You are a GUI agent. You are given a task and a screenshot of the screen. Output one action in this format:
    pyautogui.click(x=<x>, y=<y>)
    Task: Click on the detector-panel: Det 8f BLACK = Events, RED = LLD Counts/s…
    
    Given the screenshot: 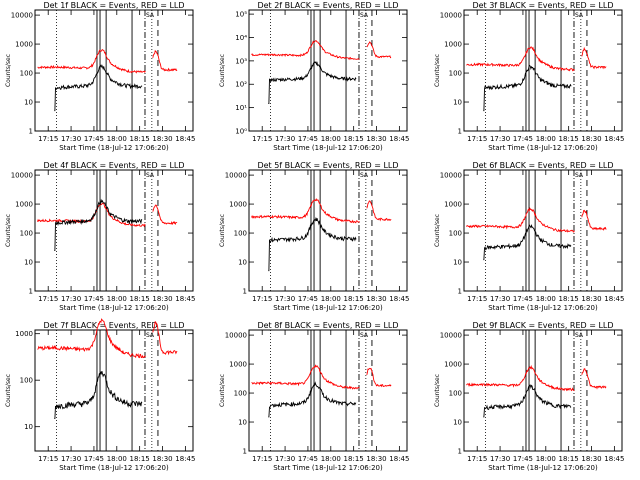 What is the action you would take?
    pyautogui.click(x=314, y=396)
    